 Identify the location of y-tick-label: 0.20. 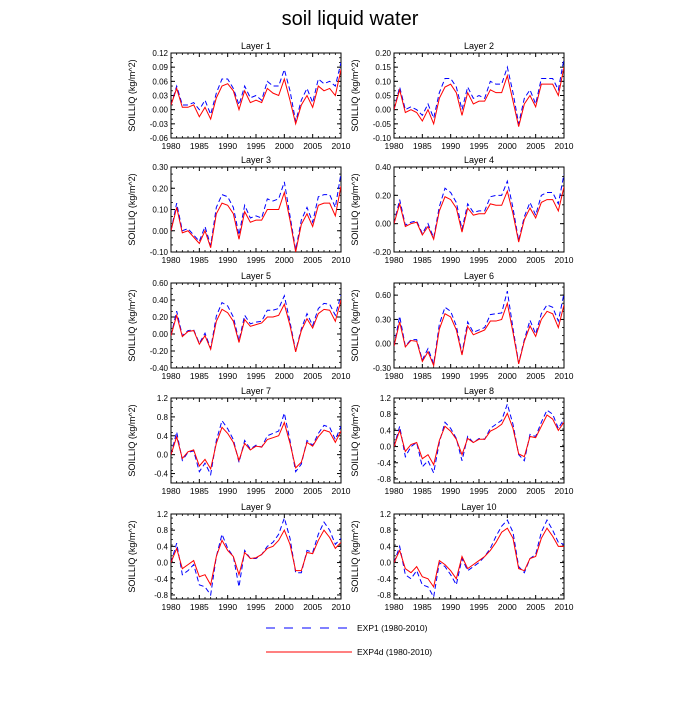
(383, 53).